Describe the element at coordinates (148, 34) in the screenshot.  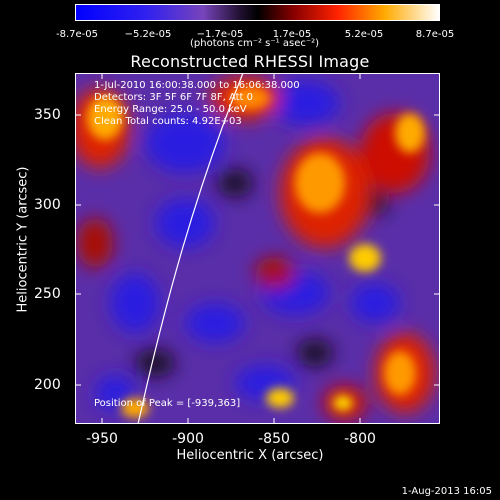
I see `colorbar-tick: −5.2e-05` at that location.